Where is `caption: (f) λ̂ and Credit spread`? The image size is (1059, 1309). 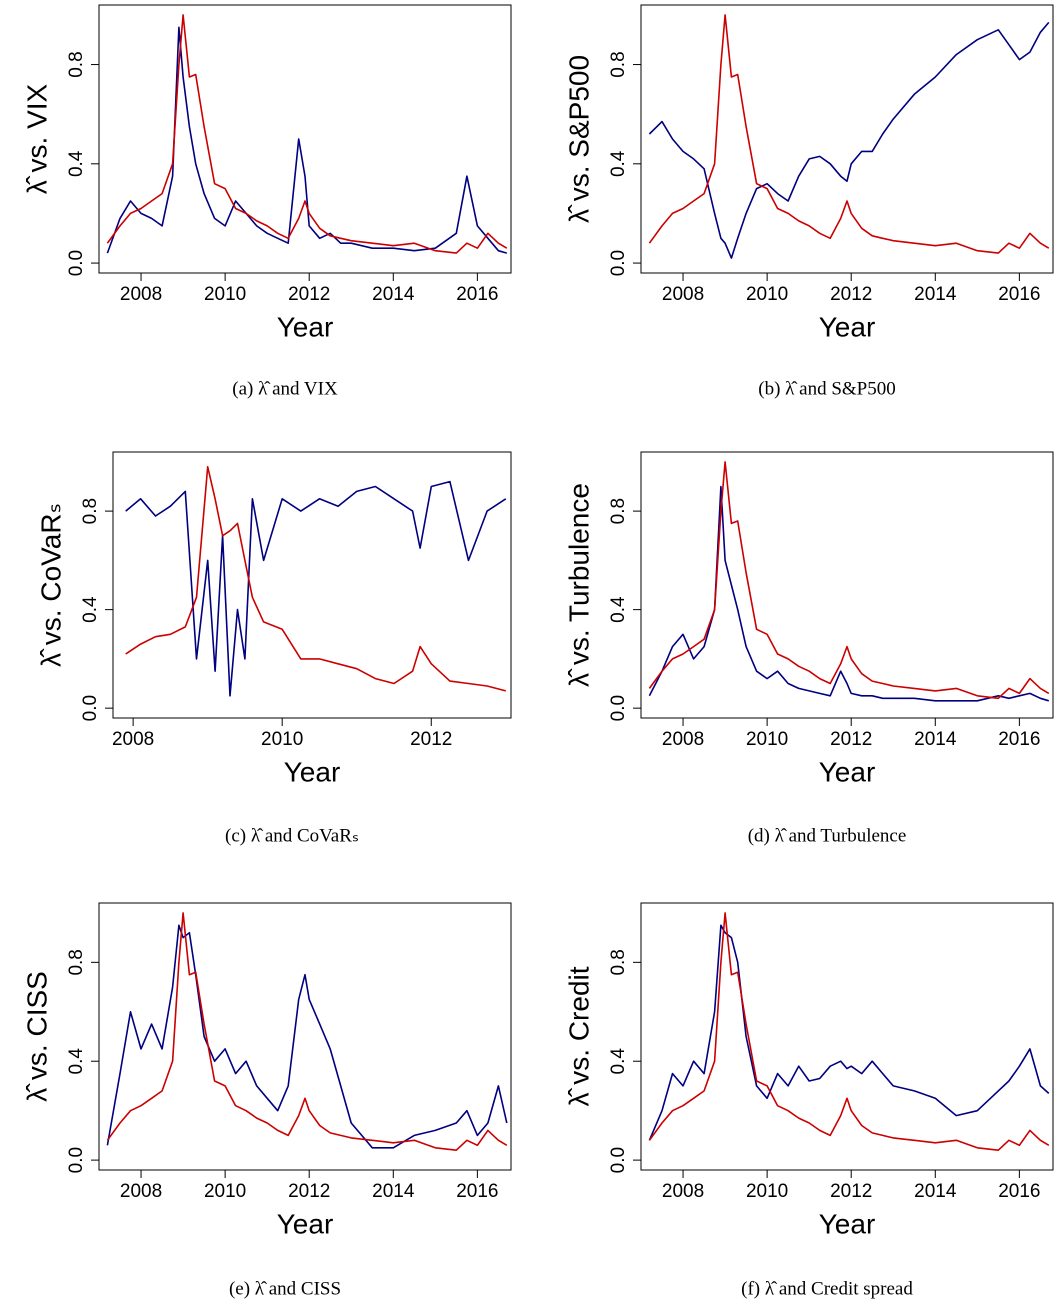
caption: (f) λ̂ and Credit spread is located at coordinates (827, 1288).